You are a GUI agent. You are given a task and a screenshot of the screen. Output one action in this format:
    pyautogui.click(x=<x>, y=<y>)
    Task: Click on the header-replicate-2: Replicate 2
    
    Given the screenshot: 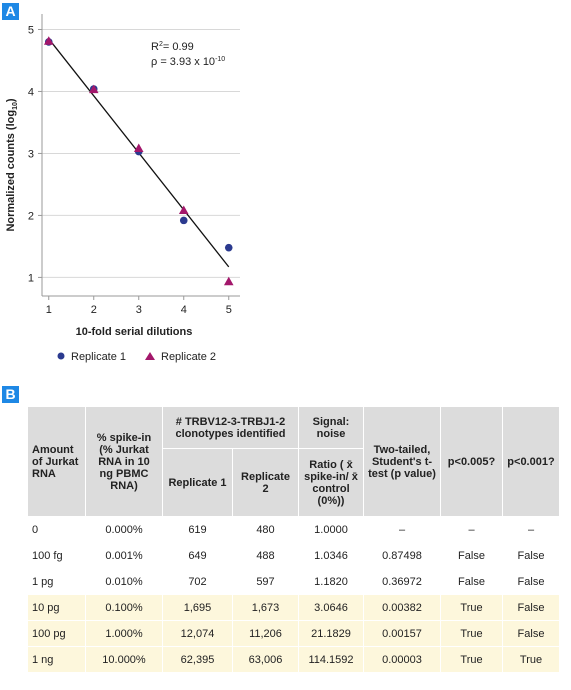 What is the action you would take?
    pyautogui.click(x=265, y=482)
    